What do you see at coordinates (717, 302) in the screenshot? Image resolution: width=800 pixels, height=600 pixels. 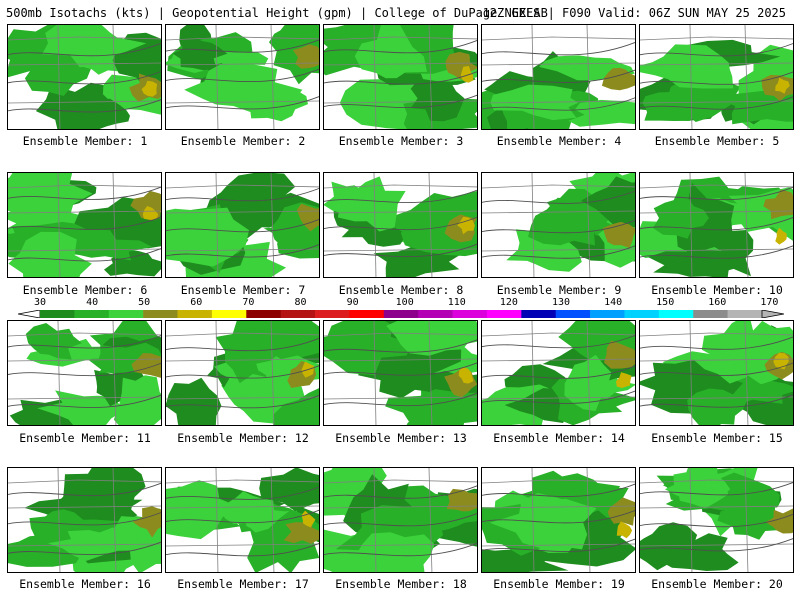 I see `colorbar-tick-label: 160` at bounding box center [717, 302].